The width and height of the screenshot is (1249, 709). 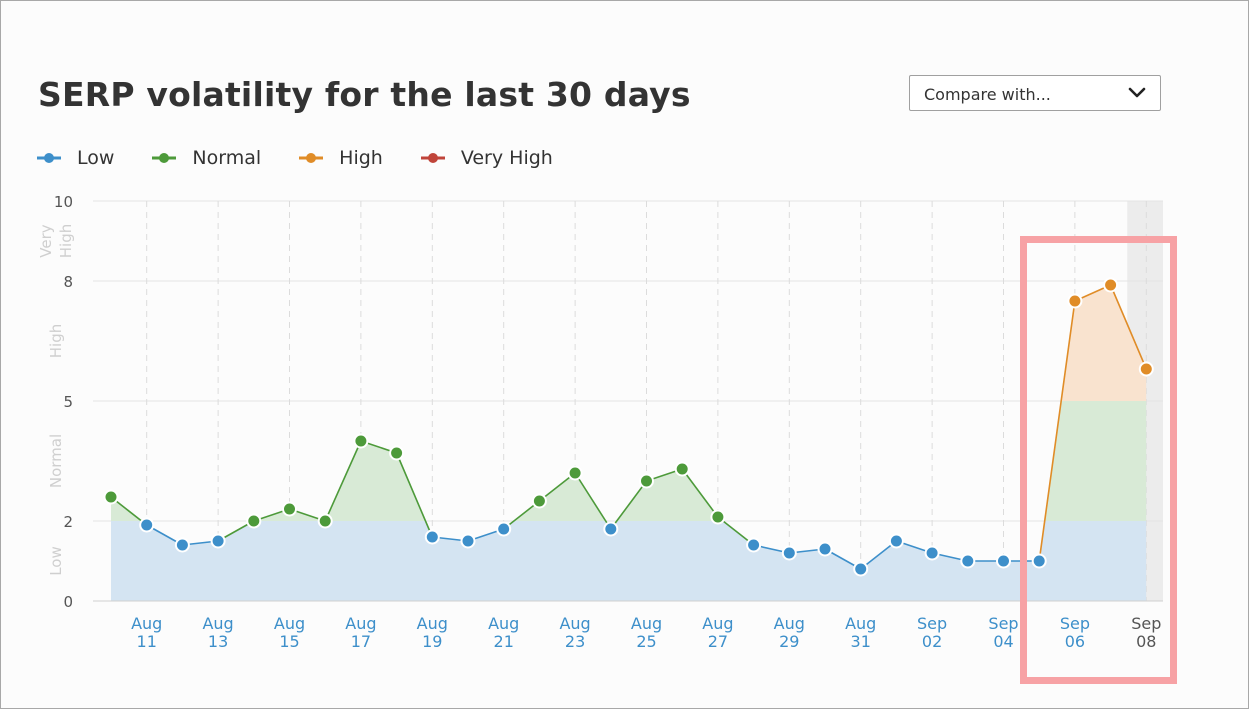 I want to click on x-tick-label: 27, so click(x=718, y=641).